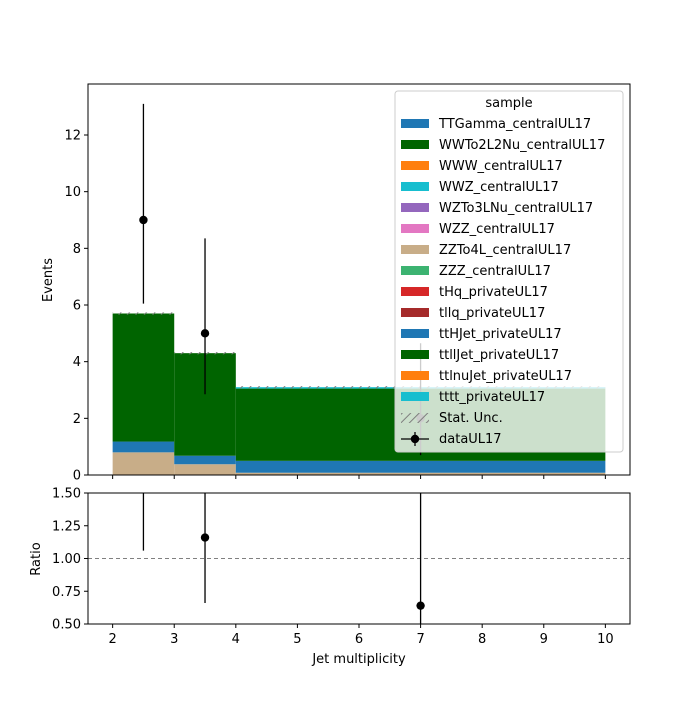  What do you see at coordinates (482, 639) in the screenshot?
I see `ratio-x-tick-label: 8` at bounding box center [482, 639].